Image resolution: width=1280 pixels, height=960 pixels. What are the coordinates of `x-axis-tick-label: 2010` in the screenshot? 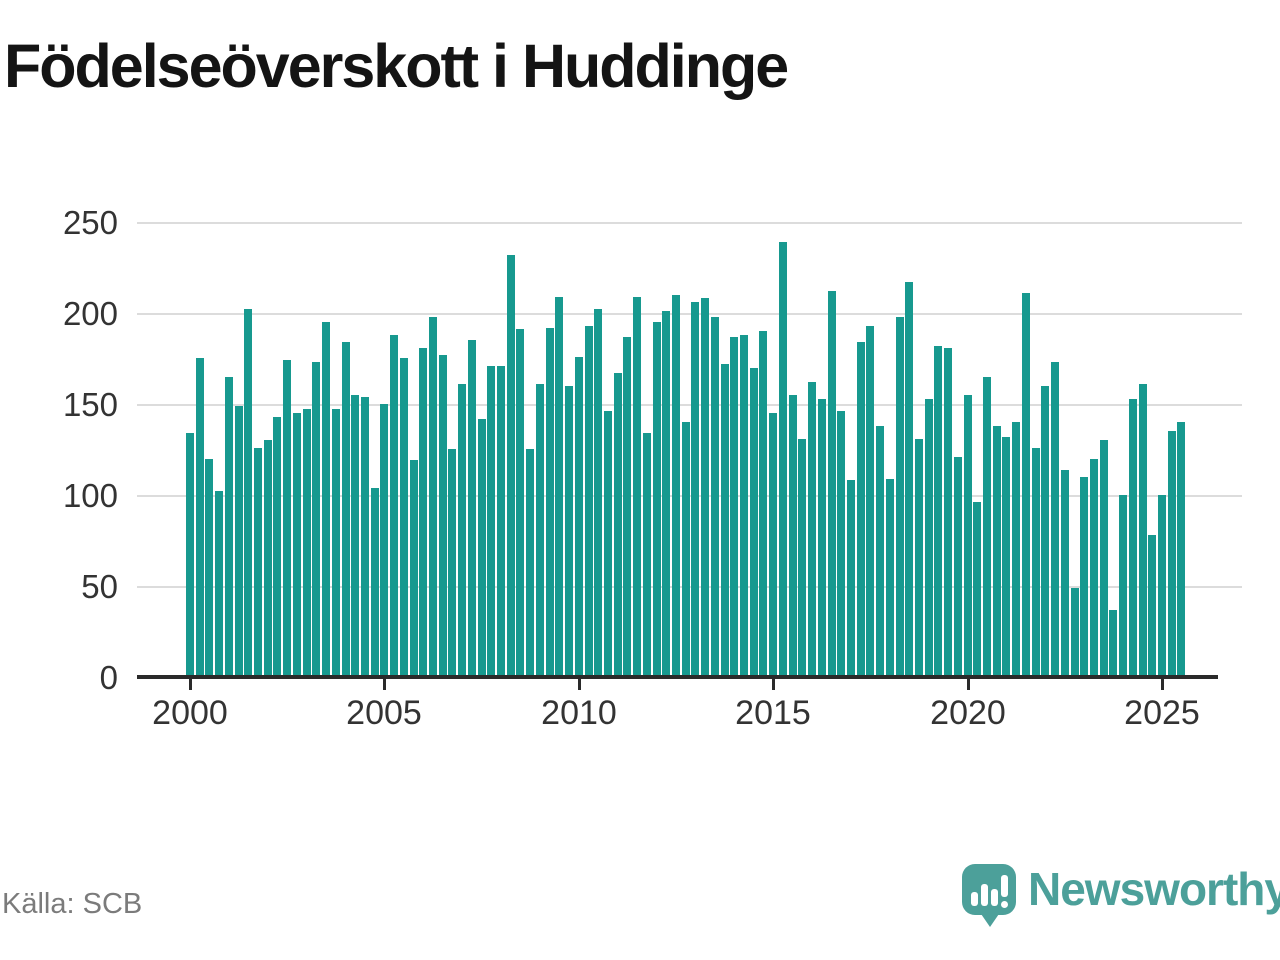 It's located at (579, 713).